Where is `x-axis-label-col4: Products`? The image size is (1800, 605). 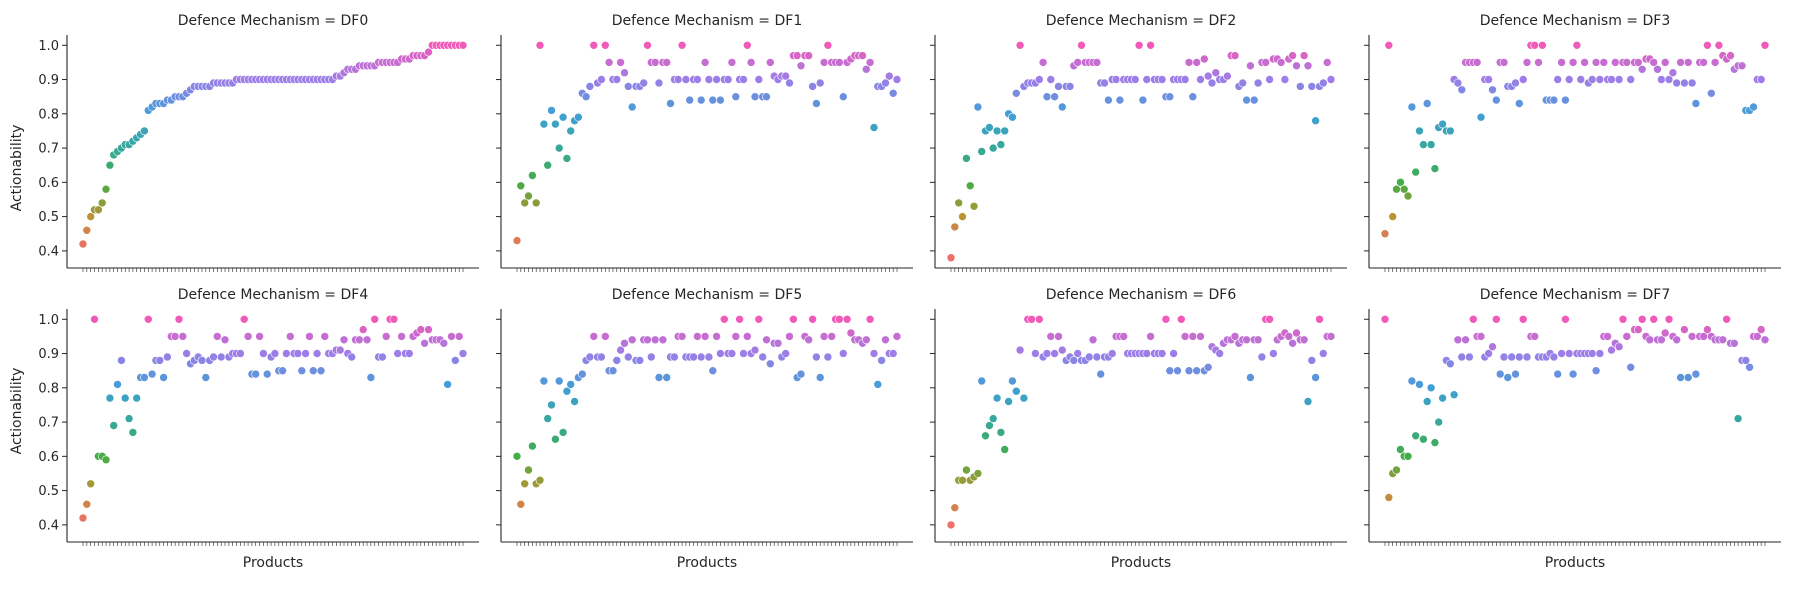 x-axis-label-col4: Products is located at coordinates (1575, 563).